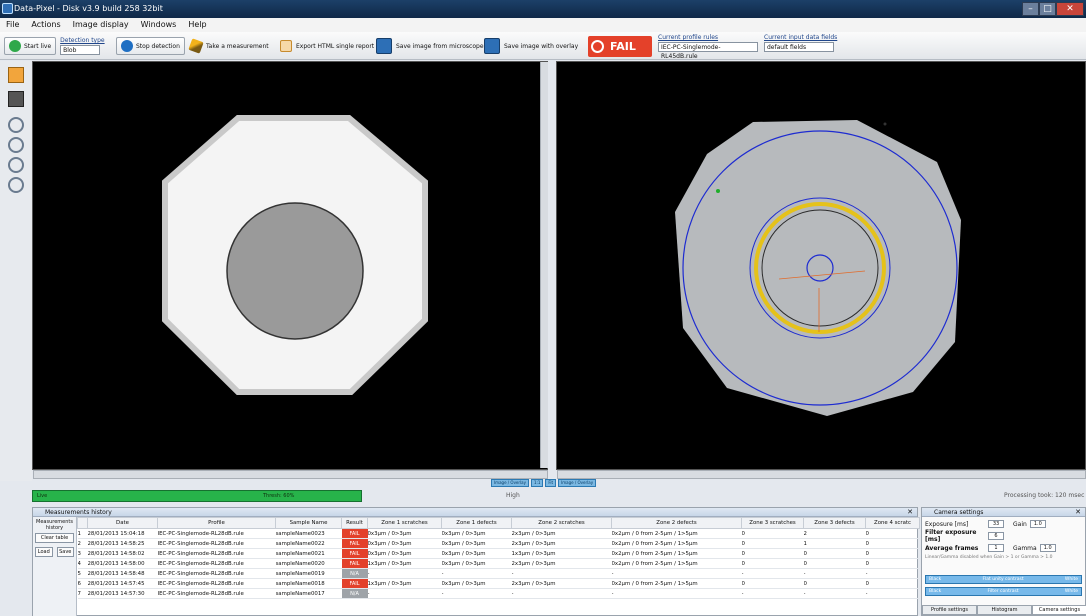 The image size is (1086, 616). Describe the element at coordinates (544, 265) in the screenshot. I see `live-view-vscroll` at that location.